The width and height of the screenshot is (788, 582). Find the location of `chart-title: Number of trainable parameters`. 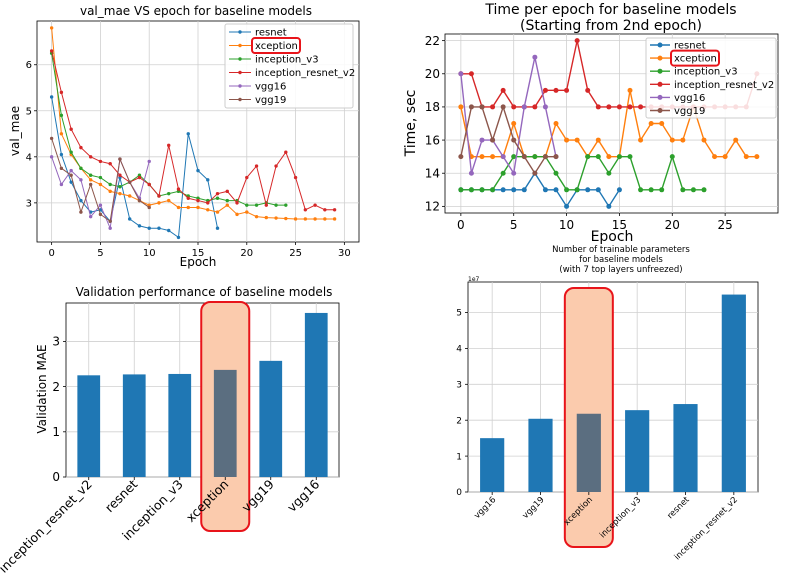

chart-title: Number of trainable parameters is located at coordinates (621, 250).